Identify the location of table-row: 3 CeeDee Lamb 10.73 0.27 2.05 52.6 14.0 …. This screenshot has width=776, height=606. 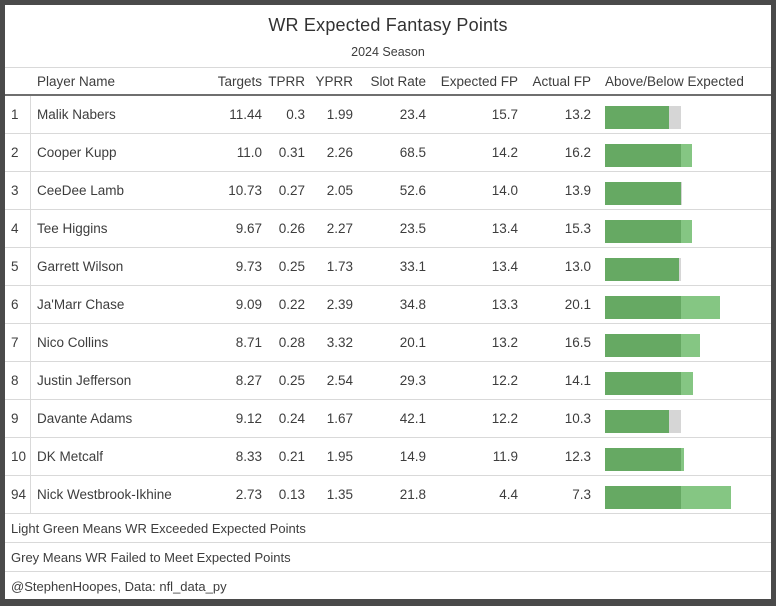
(388, 191).